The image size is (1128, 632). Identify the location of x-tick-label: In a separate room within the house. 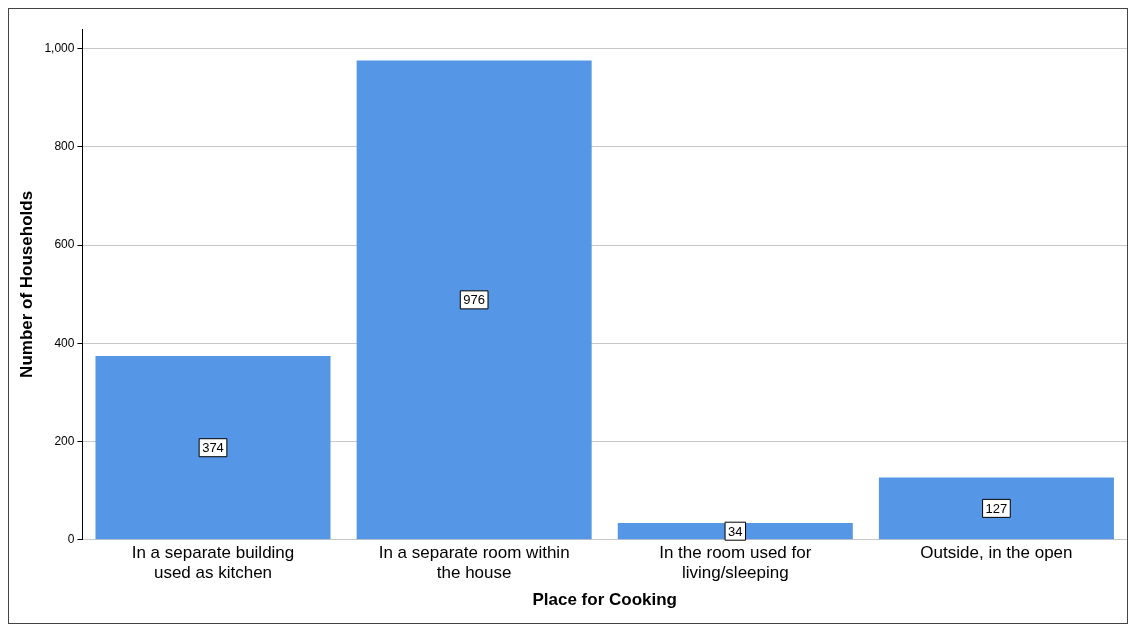
(474, 562).